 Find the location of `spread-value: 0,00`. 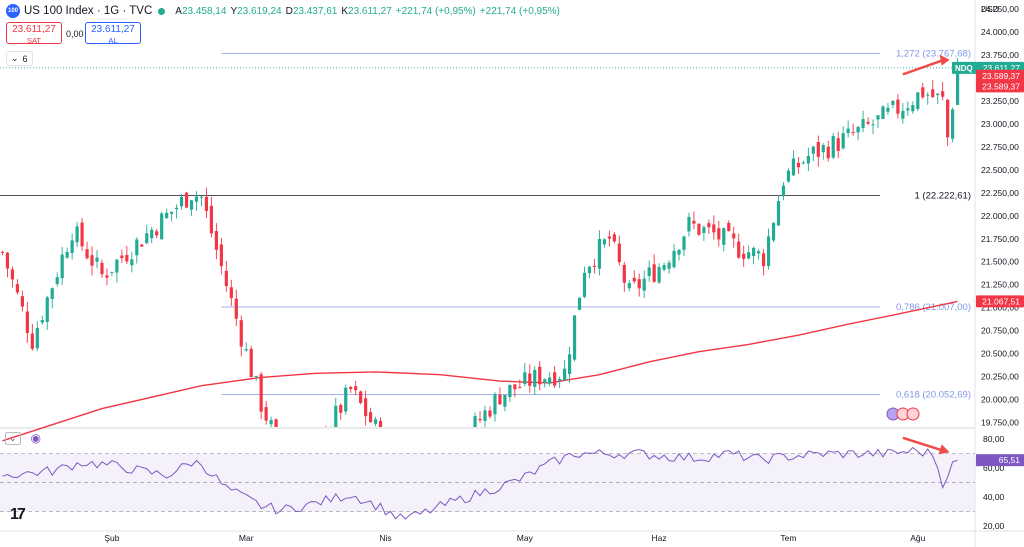

spread-value: 0,00 is located at coordinates (75, 34).